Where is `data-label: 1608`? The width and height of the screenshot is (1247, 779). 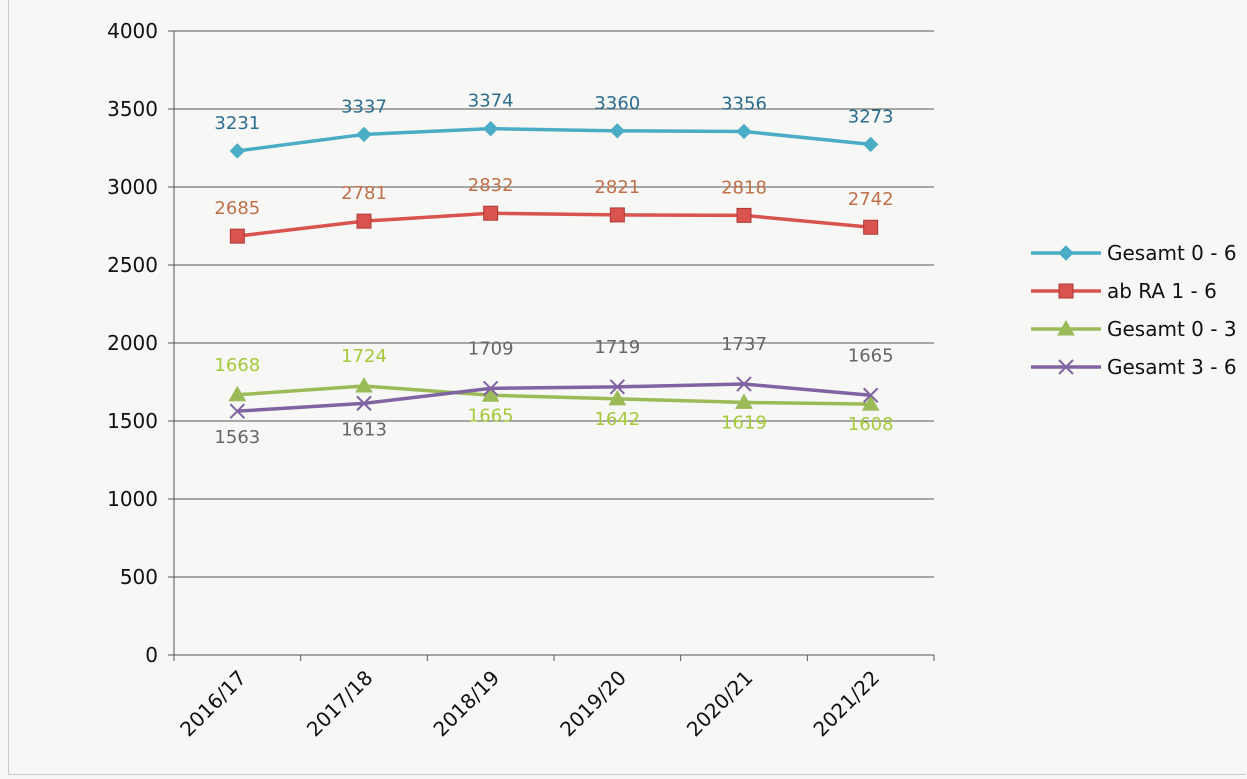 data-label: 1608 is located at coordinates (871, 424).